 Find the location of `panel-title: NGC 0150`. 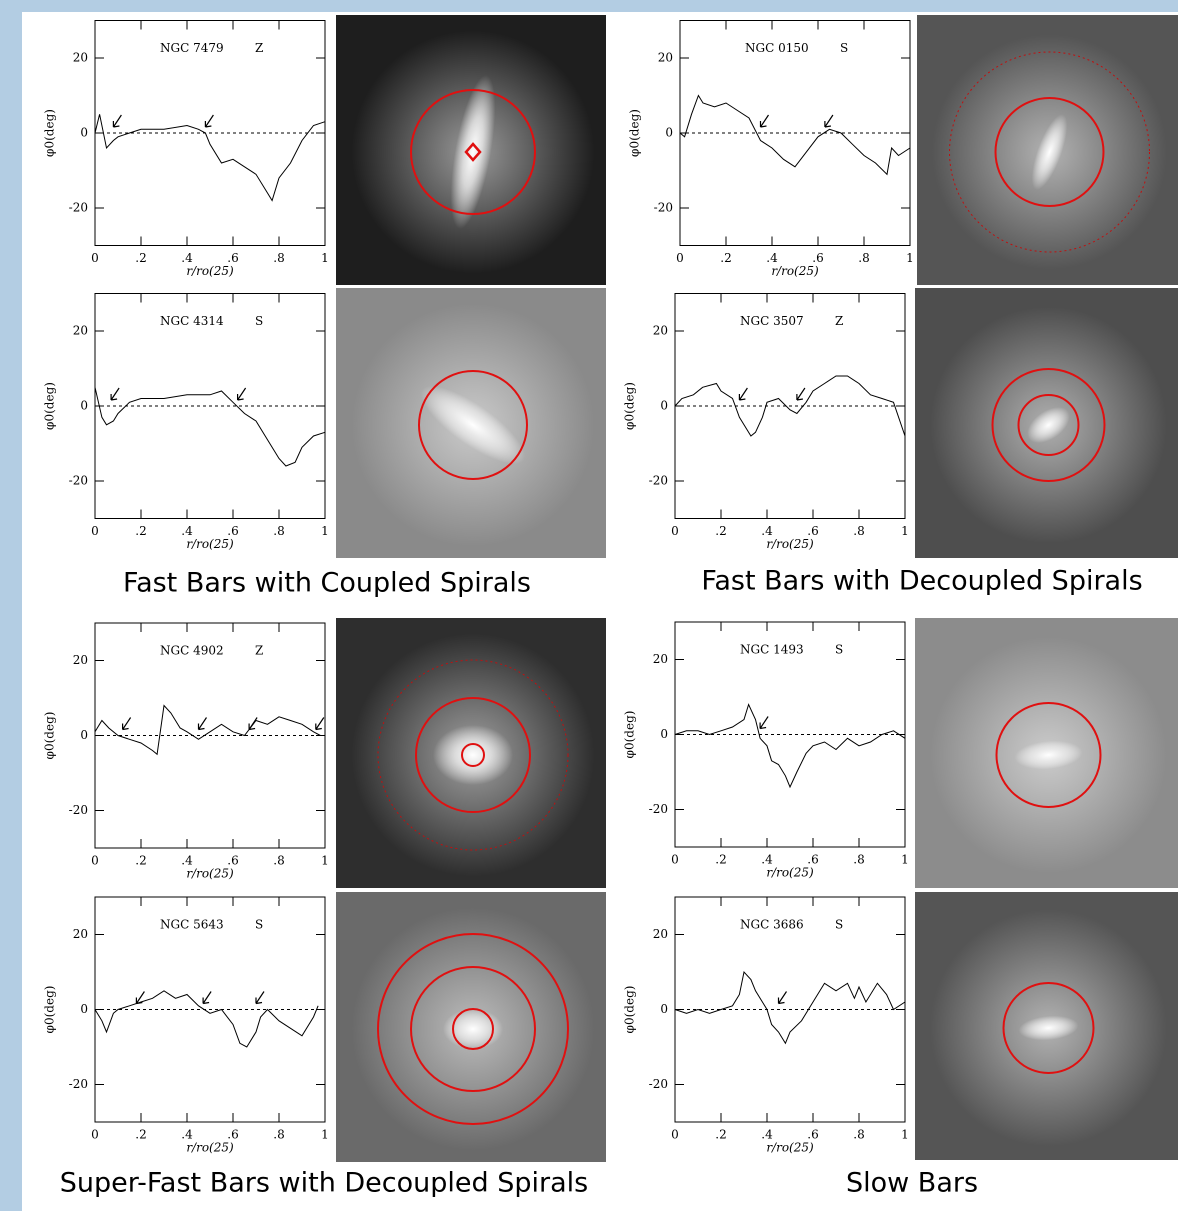

panel-title: NGC 0150 is located at coordinates (777, 48).